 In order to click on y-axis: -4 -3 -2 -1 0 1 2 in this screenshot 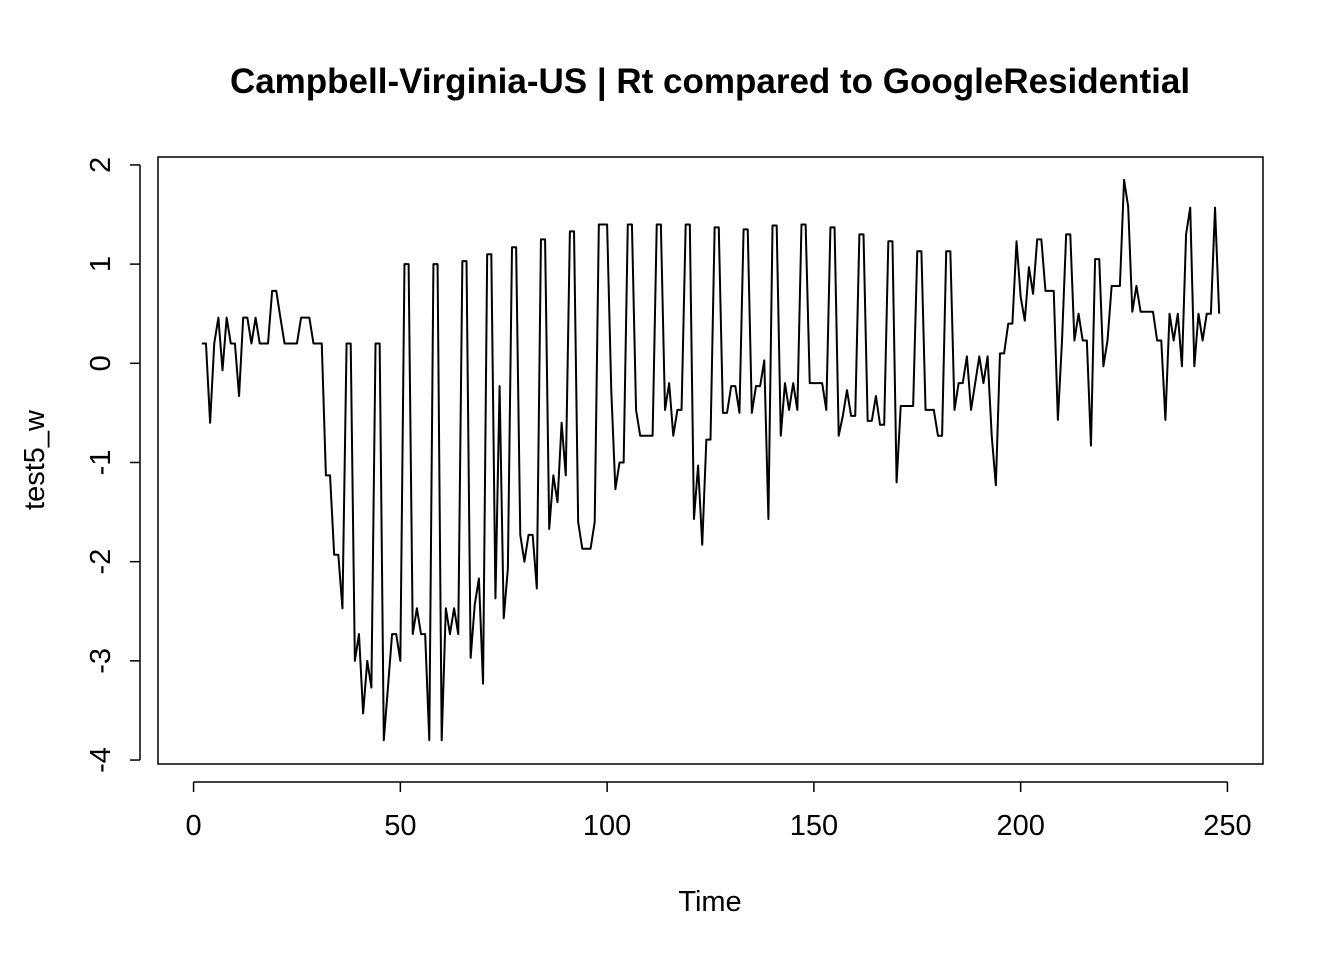, I will do `click(113, 465)`.